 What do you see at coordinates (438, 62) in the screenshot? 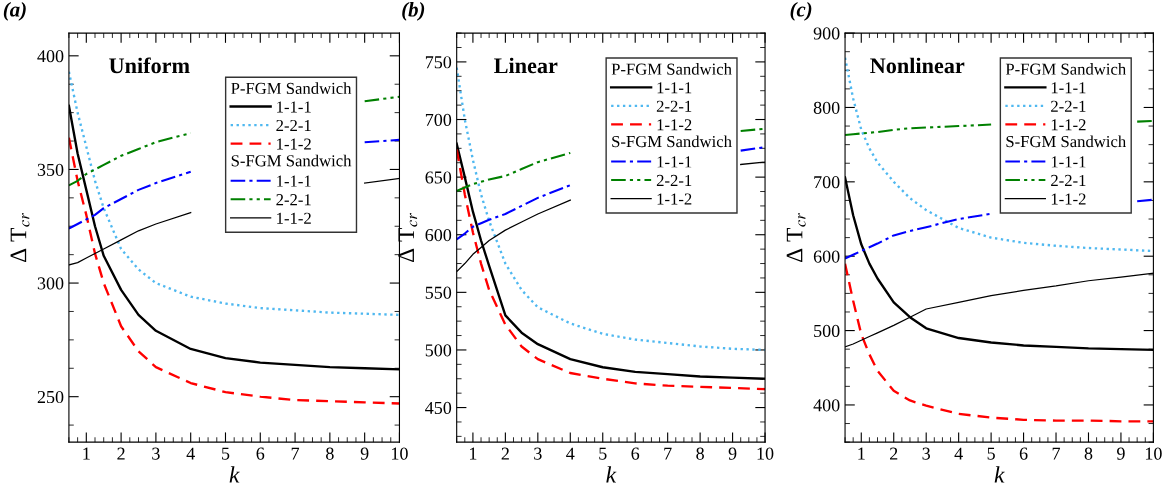
I see `y-tick-label: 750` at bounding box center [438, 62].